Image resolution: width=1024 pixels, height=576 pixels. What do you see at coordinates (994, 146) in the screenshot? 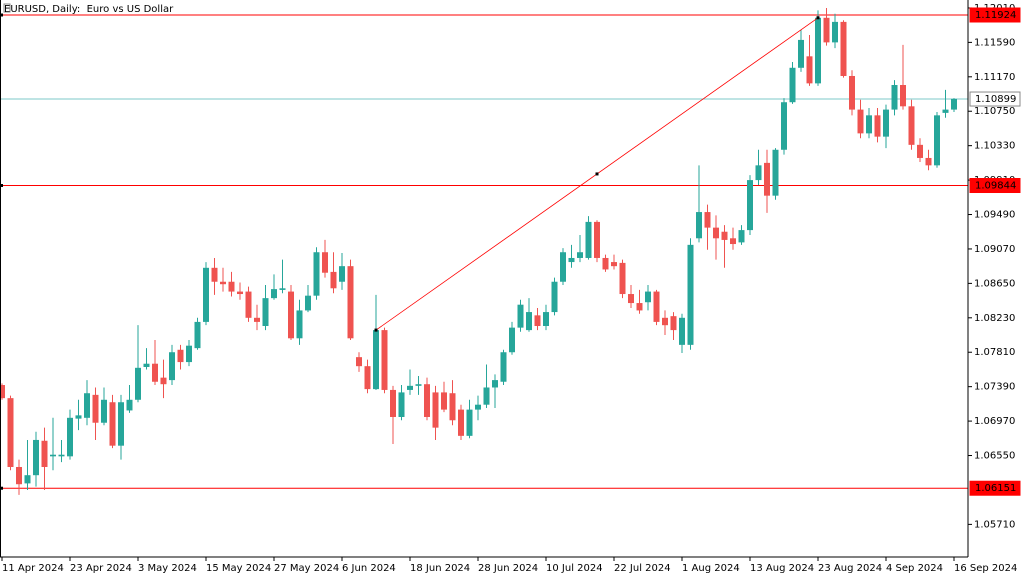
I see `y-tick-label: 1.10330` at bounding box center [994, 146].